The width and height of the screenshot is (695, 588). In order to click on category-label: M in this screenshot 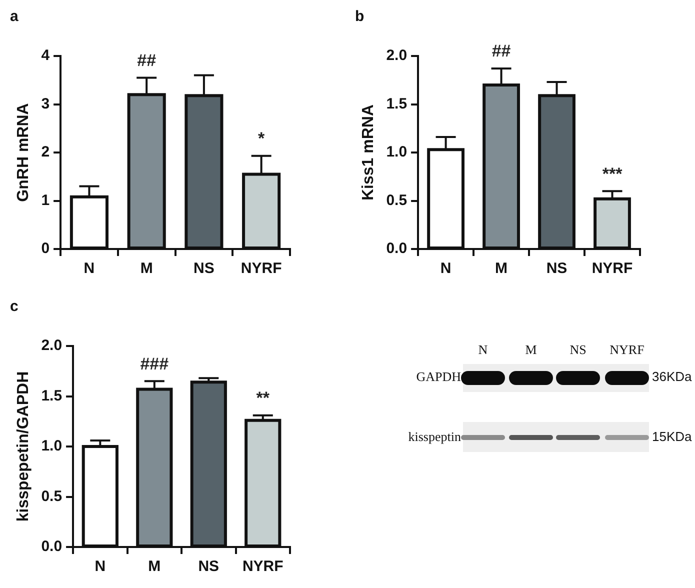, I will do `click(531, 350)`.